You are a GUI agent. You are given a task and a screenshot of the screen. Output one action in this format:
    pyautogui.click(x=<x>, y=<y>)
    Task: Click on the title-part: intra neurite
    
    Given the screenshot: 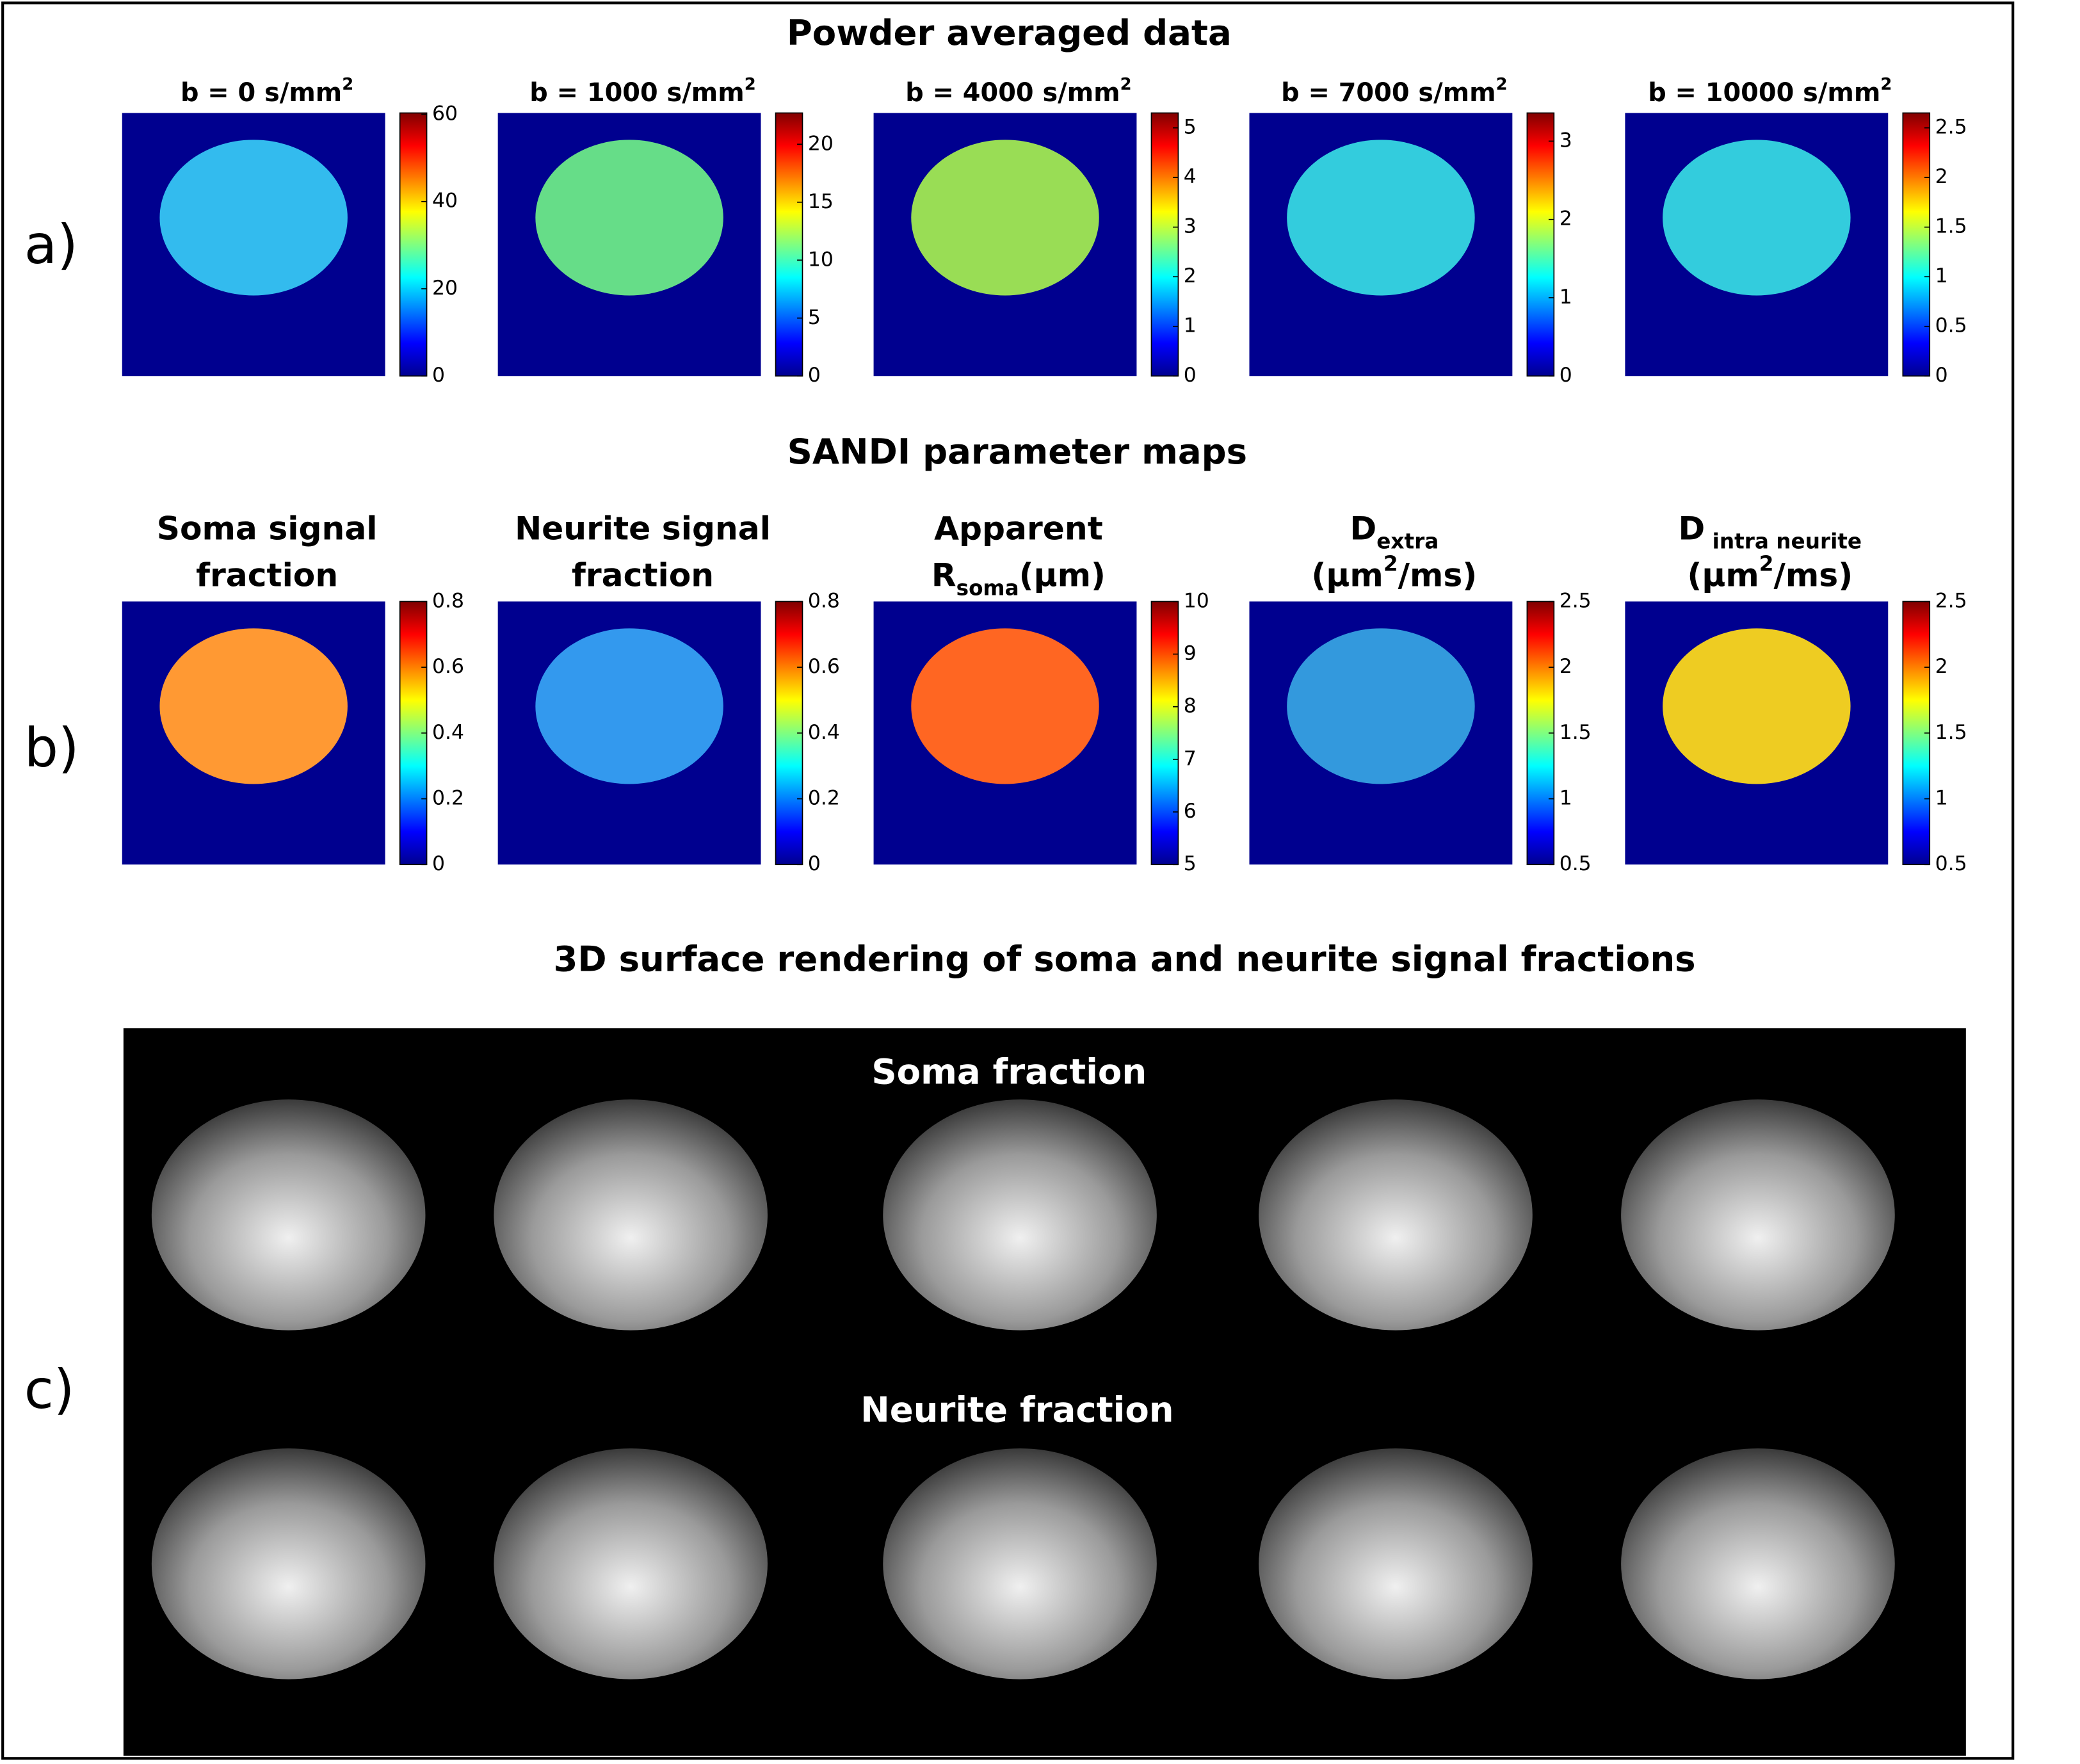 What is the action you would take?
    pyautogui.click(x=1783, y=541)
    